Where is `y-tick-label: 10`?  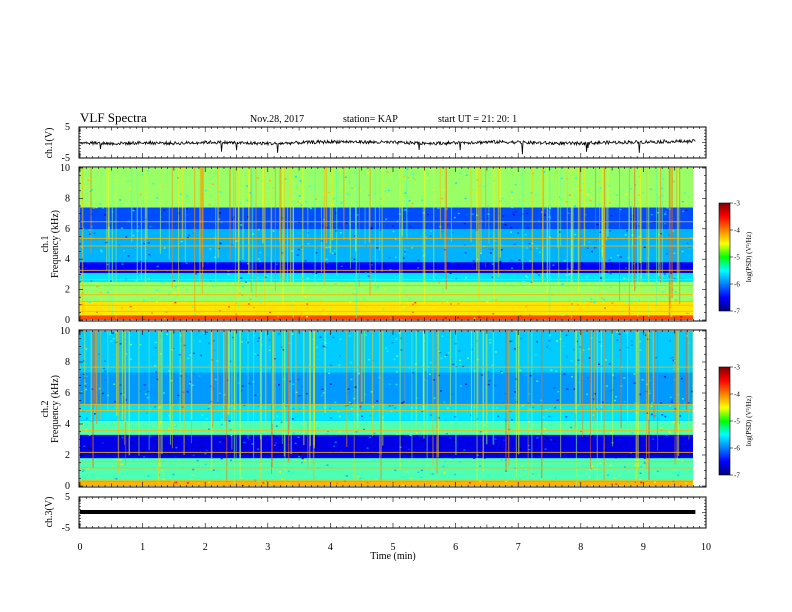 y-tick-label: 10 is located at coordinates (65, 168).